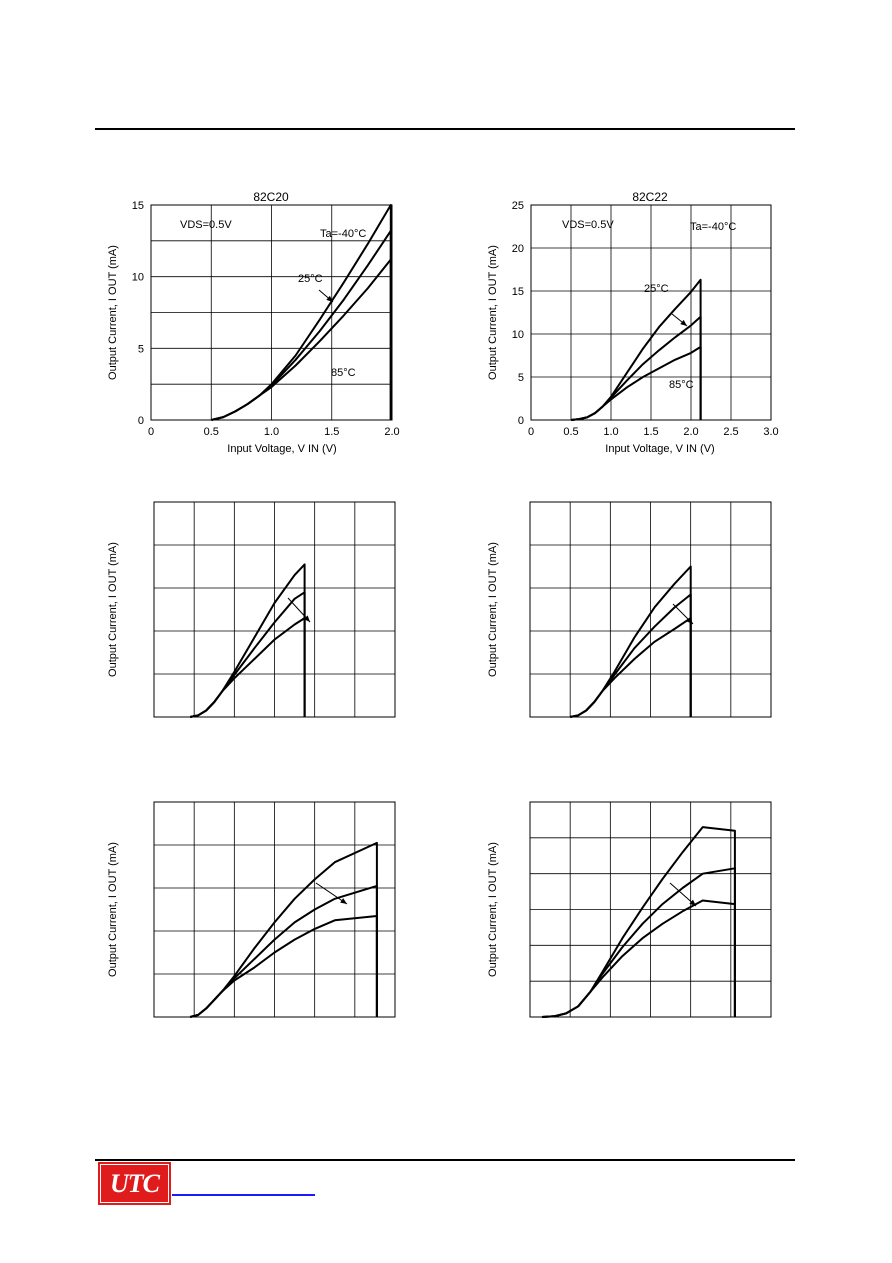  What do you see at coordinates (243, 1195) in the screenshot?
I see `footer-link-underline` at bounding box center [243, 1195].